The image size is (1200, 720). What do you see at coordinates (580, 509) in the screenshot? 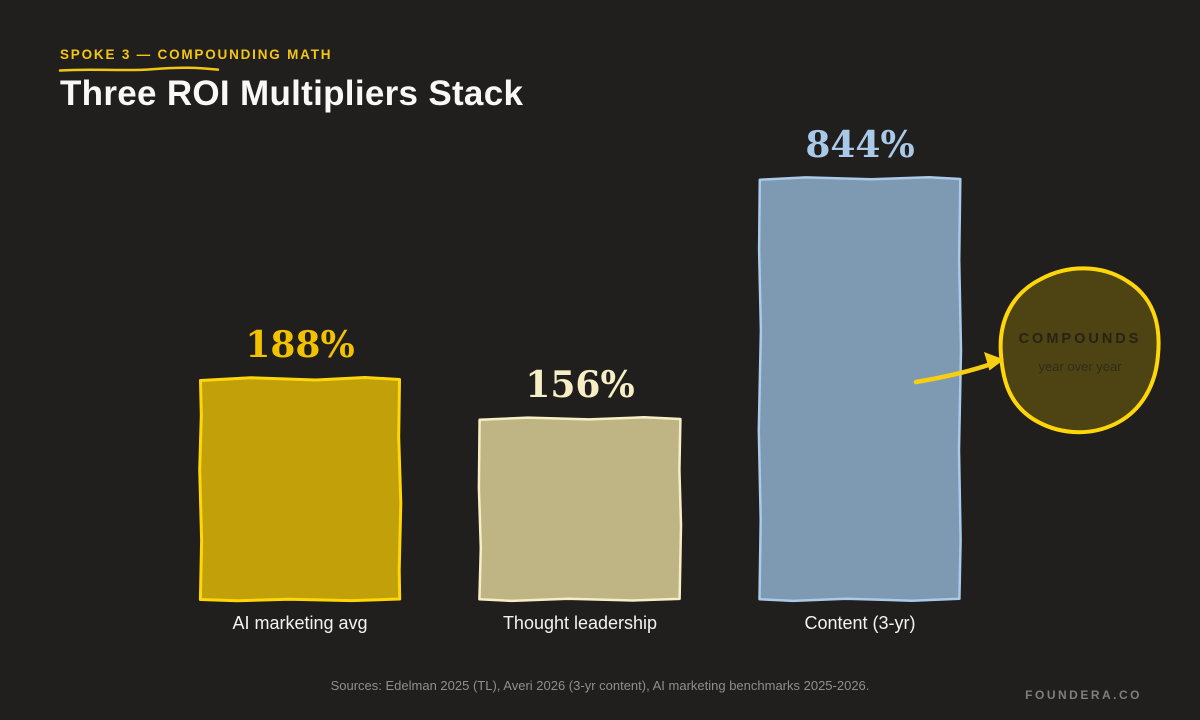
I see `bar-thought-leadership` at bounding box center [580, 509].